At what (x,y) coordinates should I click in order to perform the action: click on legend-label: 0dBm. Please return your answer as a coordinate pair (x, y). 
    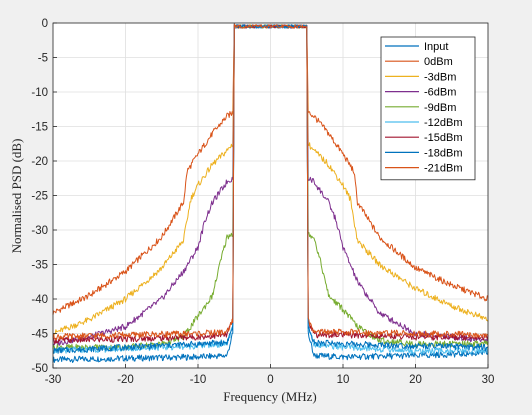
    Looking at the image, I should click on (438, 62).